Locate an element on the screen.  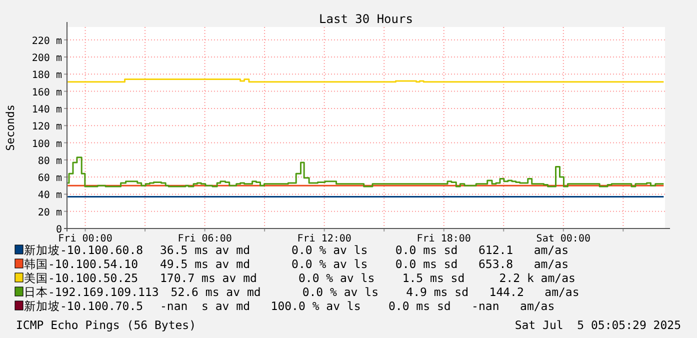
text: -nan s av md 100.0 % av ls 0.0 ms sd -nan am/as is located at coordinates (357, 306).